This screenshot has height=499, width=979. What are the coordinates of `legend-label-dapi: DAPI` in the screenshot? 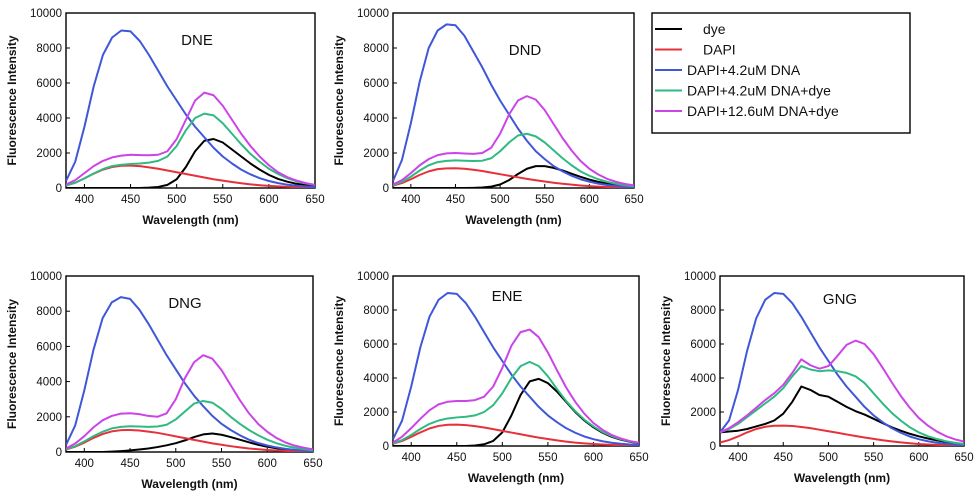 It's located at (719, 50).